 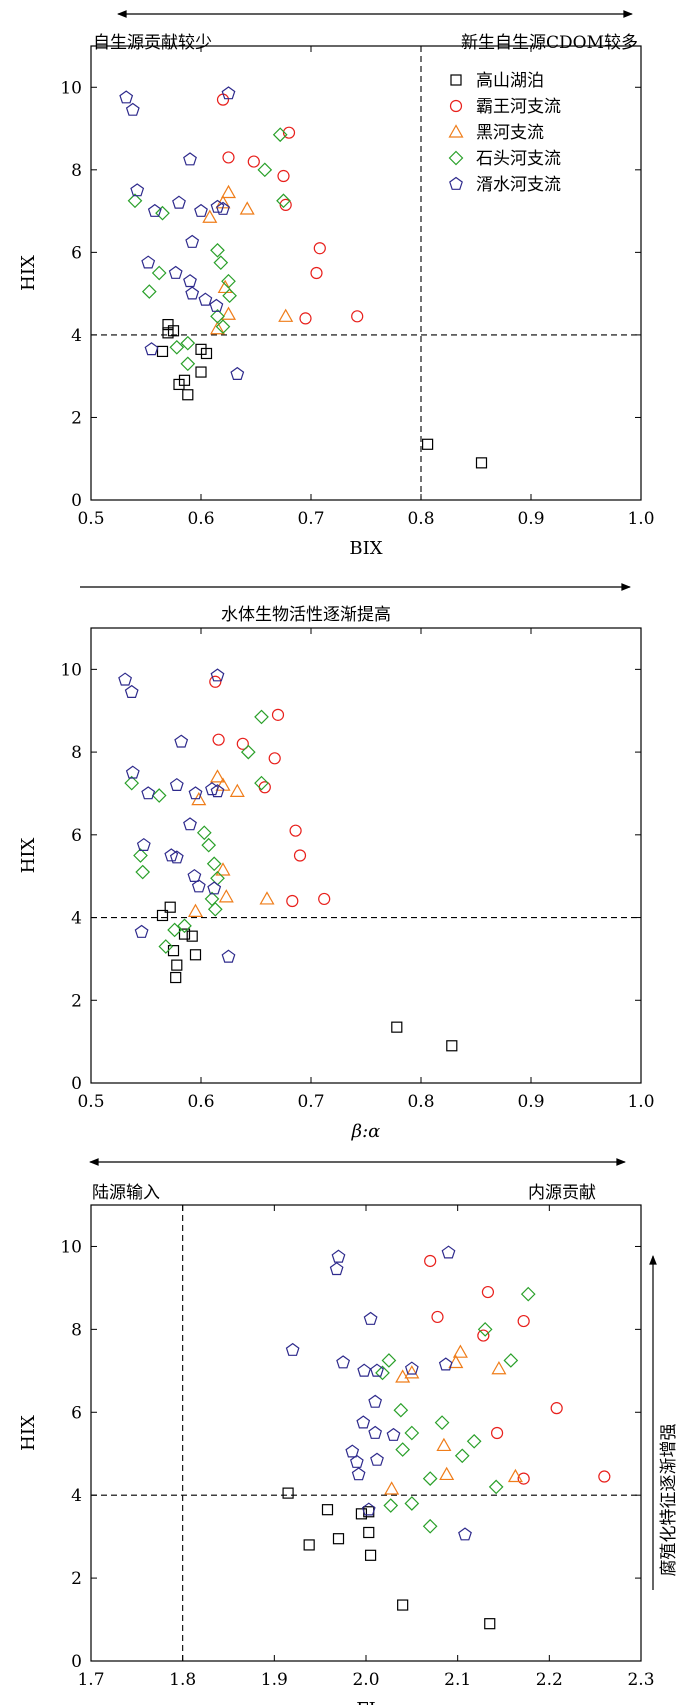 I want to click on x-tick-label: 2.0, so click(x=365, y=1680).